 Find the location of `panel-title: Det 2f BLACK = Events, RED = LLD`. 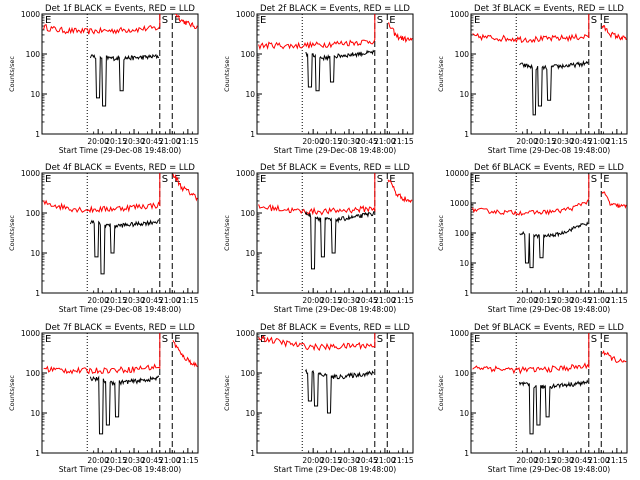

panel-title: Det 2f BLACK = Events, RED = LLD is located at coordinates (335, 9).